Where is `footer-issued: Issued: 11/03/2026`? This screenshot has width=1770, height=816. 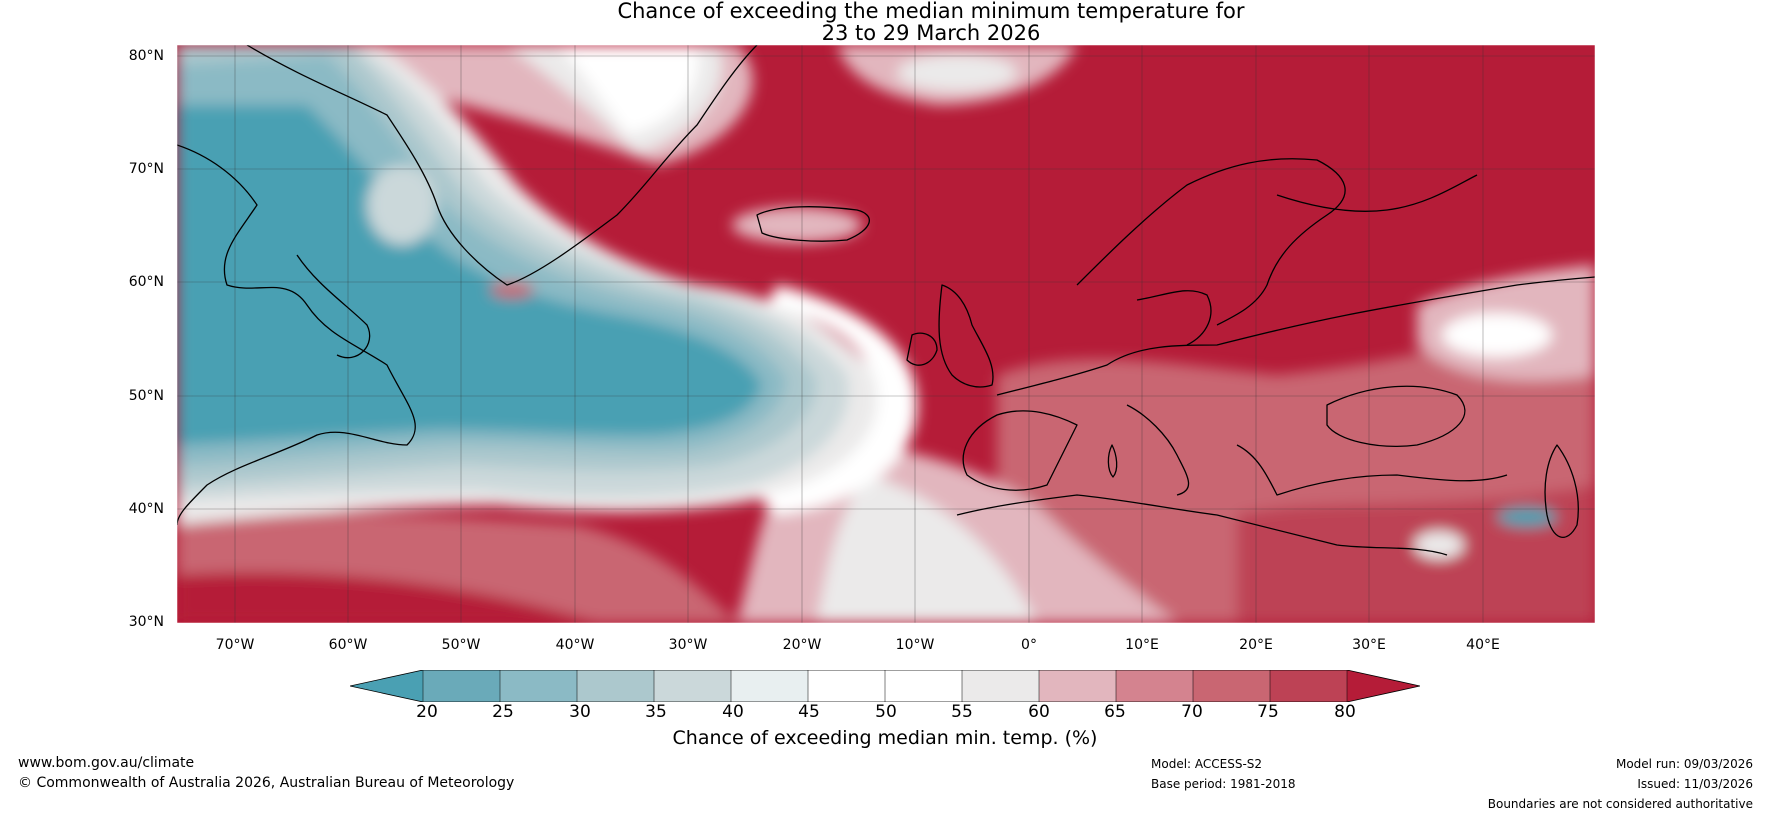
footer-issued: Issued: 11/03/2026 is located at coordinates (1695, 784).